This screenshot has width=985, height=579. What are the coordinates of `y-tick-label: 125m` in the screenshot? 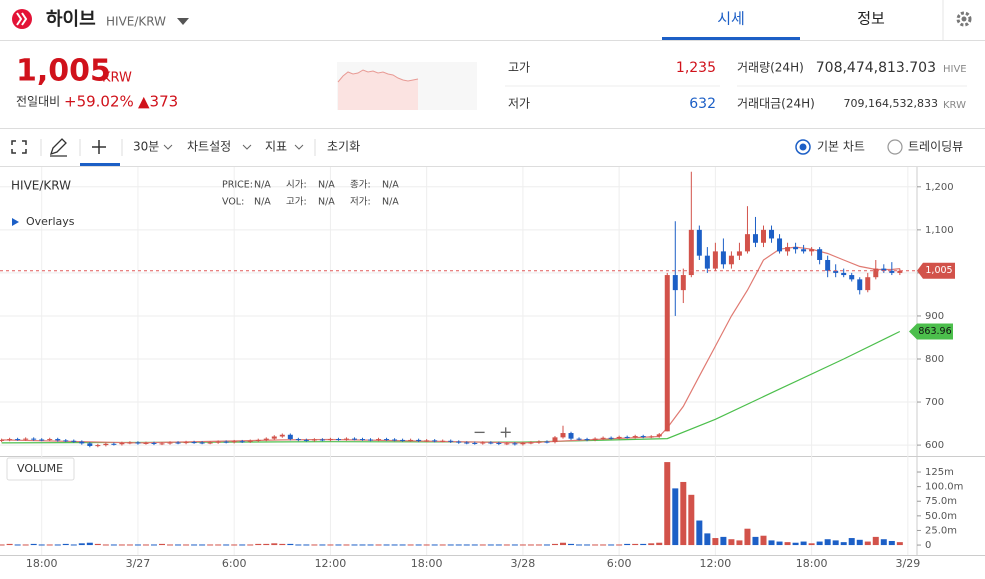 It's located at (939, 472).